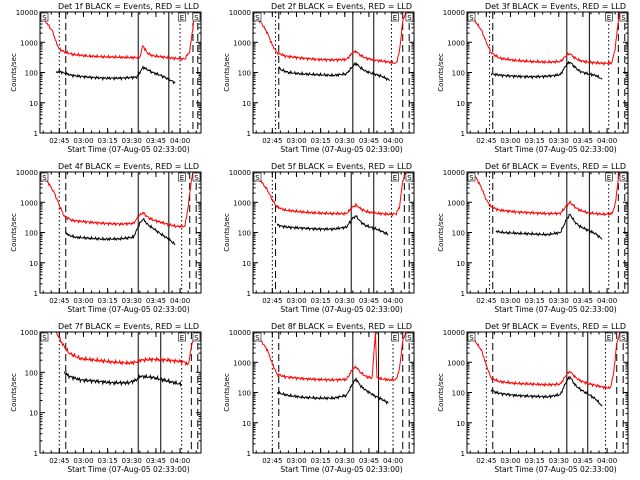 The width and height of the screenshot is (640, 480). What do you see at coordinates (341, 166) in the screenshot?
I see `panel-title: Det 5f BLACK = Events, RED = LLD` at bounding box center [341, 166].